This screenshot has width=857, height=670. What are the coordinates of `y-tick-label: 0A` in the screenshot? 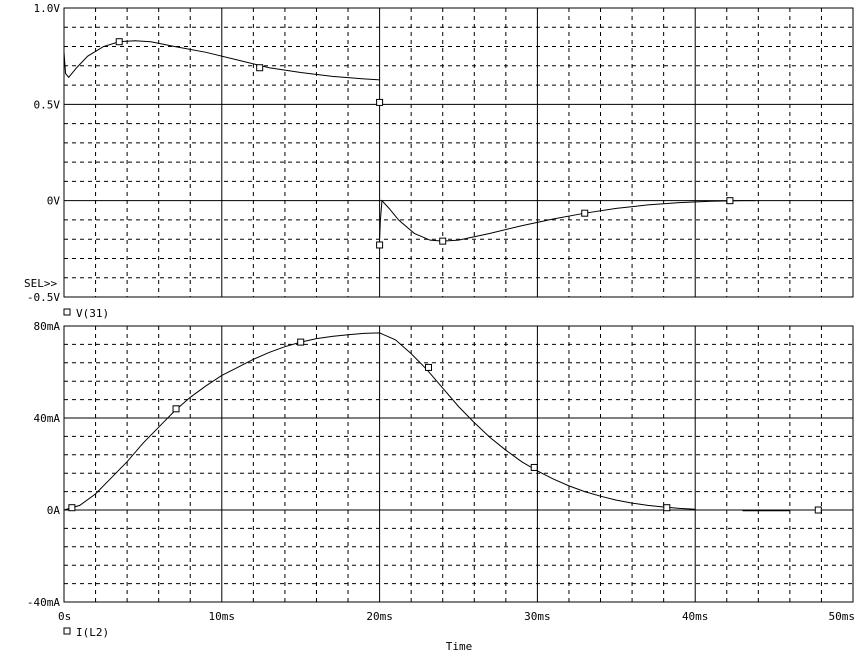 It's located at (54, 510).